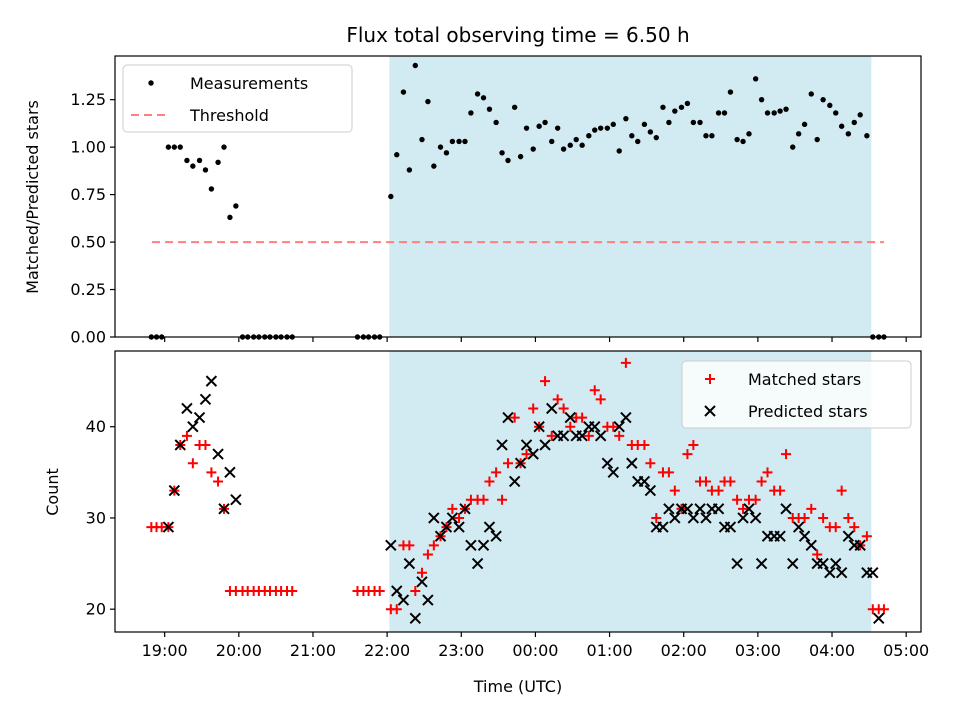 The width and height of the screenshot is (960, 720). What do you see at coordinates (237, 98) in the screenshot?
I see `legend-box` at bounding box center [237, 98].